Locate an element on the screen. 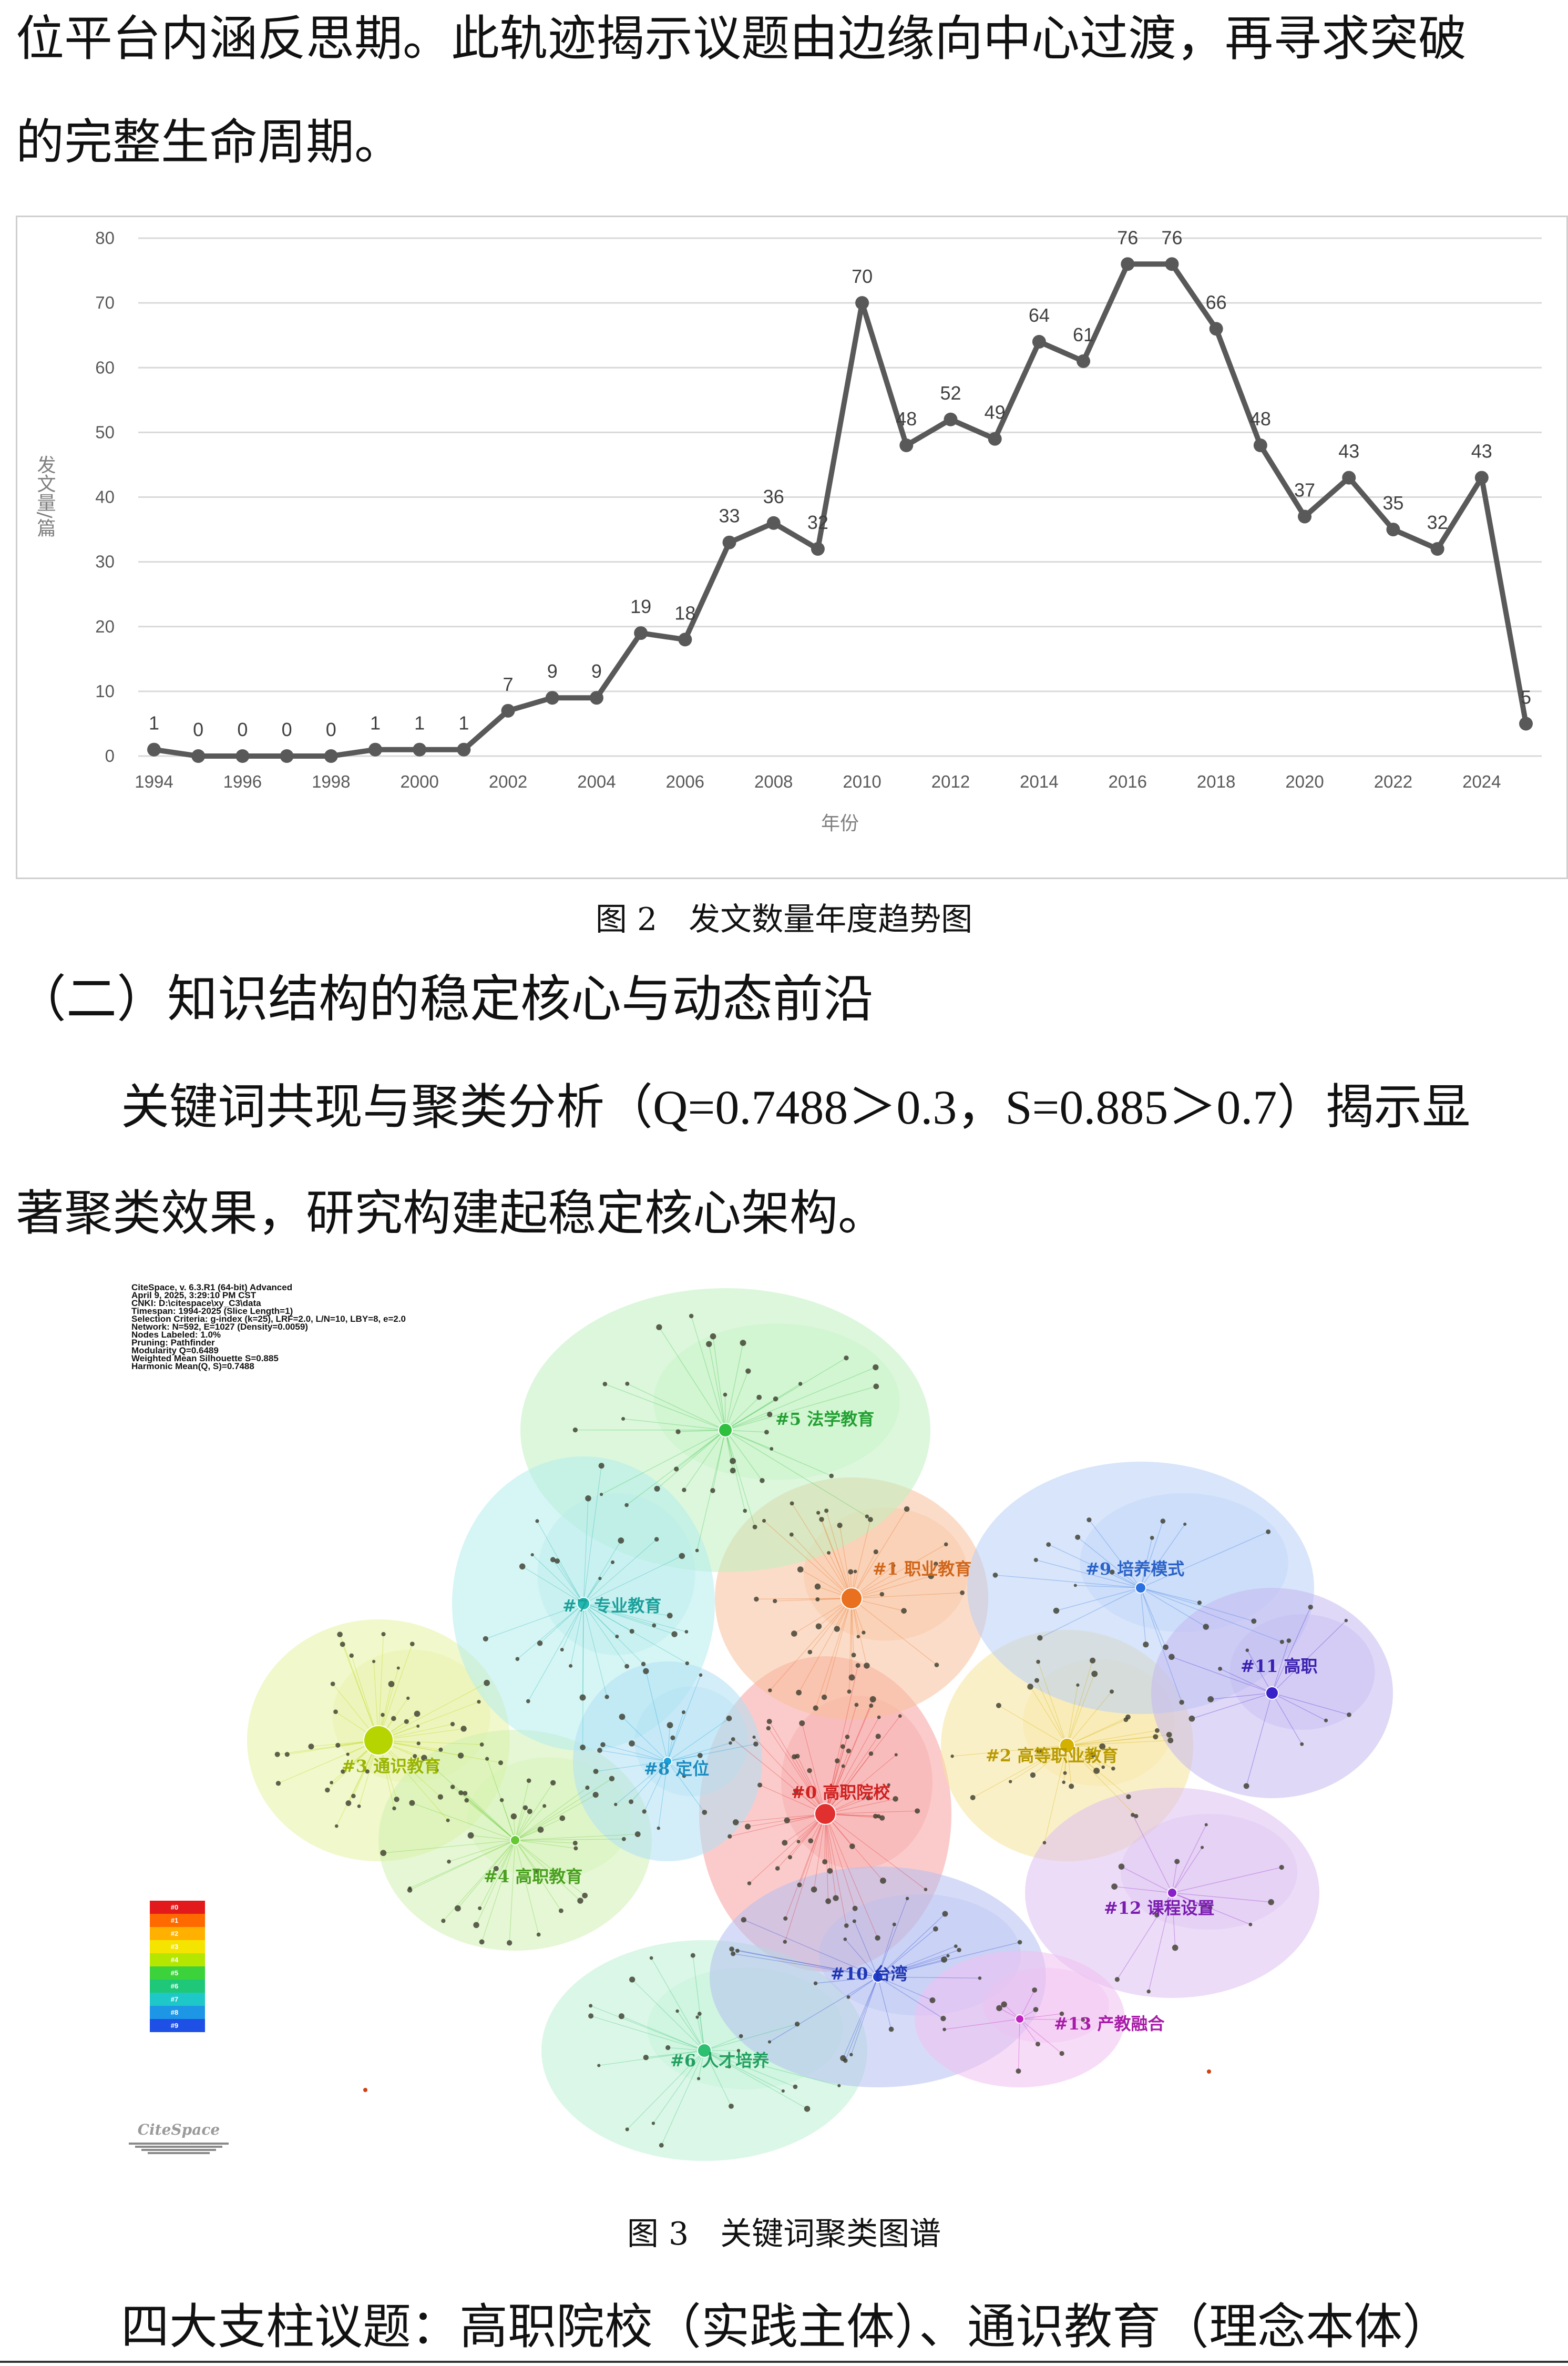 The width and height of the screenshot is (1568, 2366). legend-label: #2 is located at coordinates (174, 1933).